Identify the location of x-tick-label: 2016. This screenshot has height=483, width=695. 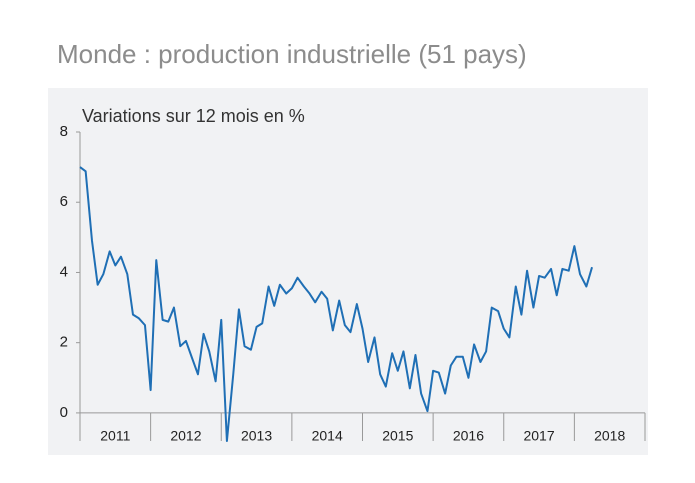
(468, 436).